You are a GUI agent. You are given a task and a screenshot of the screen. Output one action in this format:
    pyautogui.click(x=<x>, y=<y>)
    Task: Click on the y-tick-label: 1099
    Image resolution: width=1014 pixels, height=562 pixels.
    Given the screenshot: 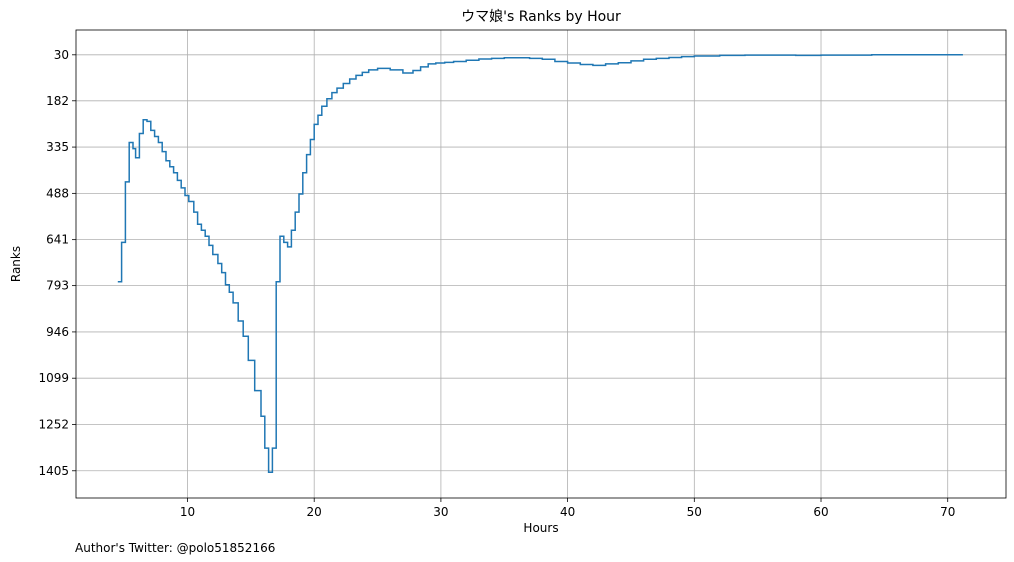 What is the action you would take?
    pyautogui.click(x=53, y=378)
    